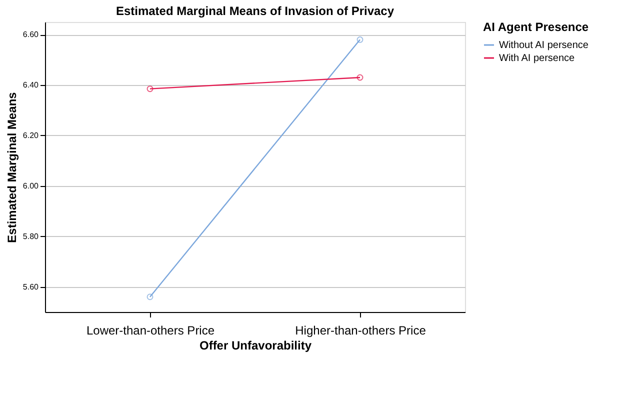  Describe the element at coordinates (31, 35) in the screenshot. I see `y-tick-label: 6.60` at that location.